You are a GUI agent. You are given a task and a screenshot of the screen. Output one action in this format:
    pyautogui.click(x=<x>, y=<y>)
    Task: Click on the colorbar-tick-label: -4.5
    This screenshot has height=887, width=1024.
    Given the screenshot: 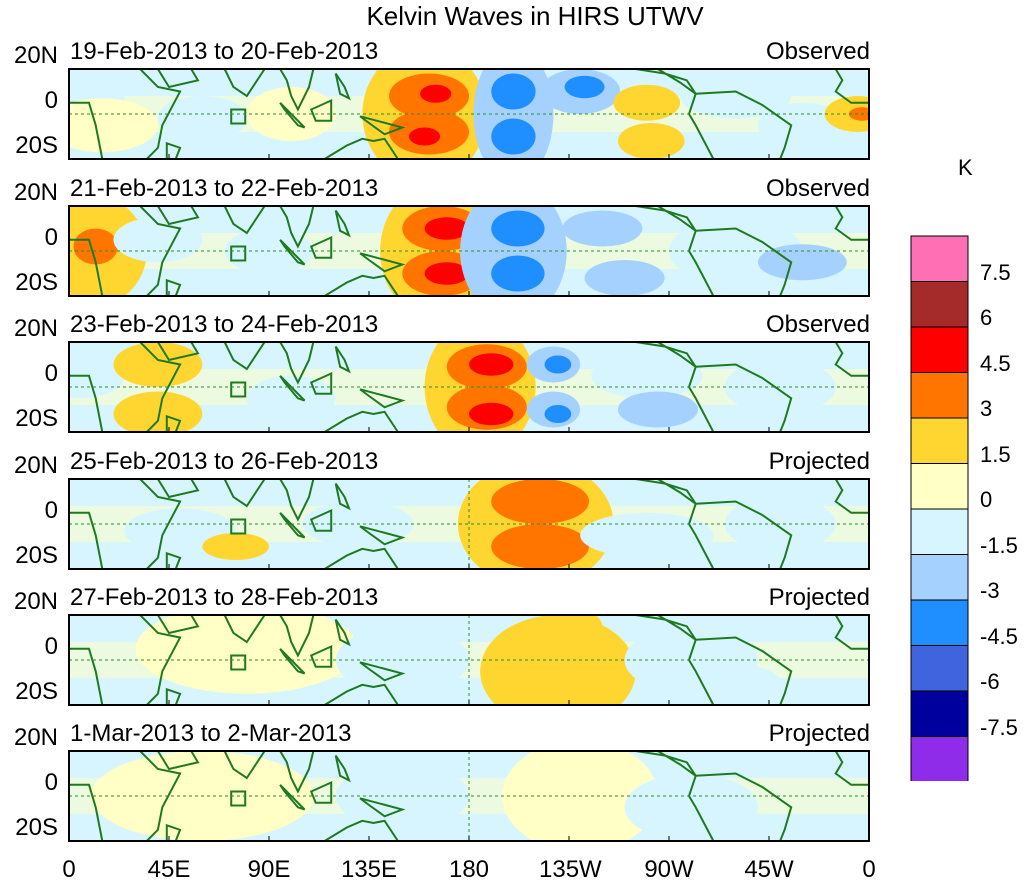 What is the action you would take?
    pyautogui.click(x=999, y=636)
    